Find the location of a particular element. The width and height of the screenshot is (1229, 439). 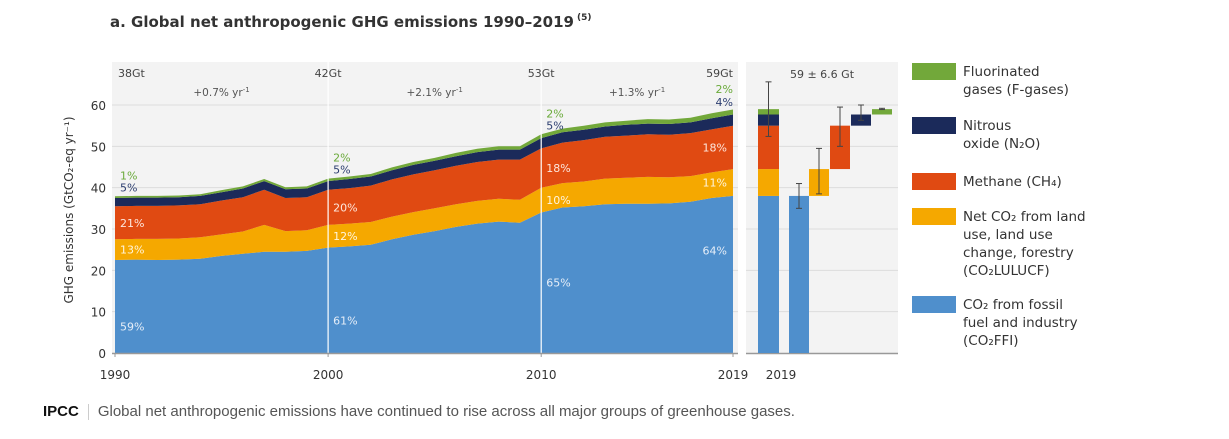

y-tick-label: 60 is located at coordinates (98, 106).